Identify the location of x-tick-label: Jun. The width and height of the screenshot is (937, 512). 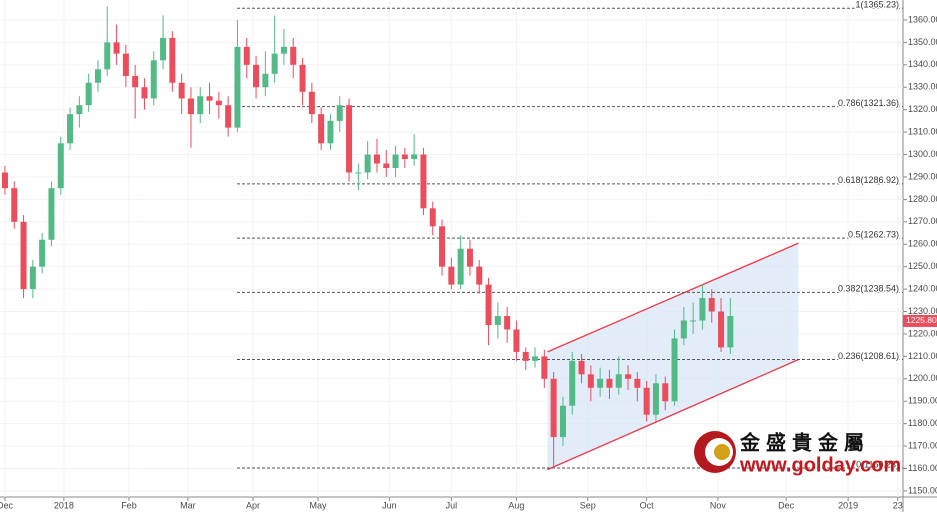
(389, 505).